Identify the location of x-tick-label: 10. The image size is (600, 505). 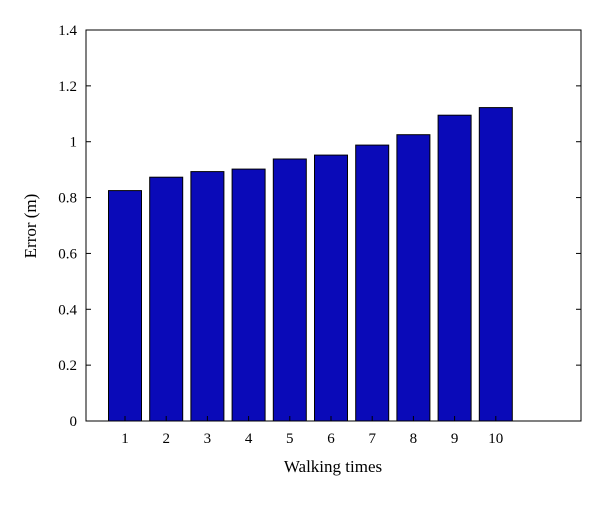
(495, 439).